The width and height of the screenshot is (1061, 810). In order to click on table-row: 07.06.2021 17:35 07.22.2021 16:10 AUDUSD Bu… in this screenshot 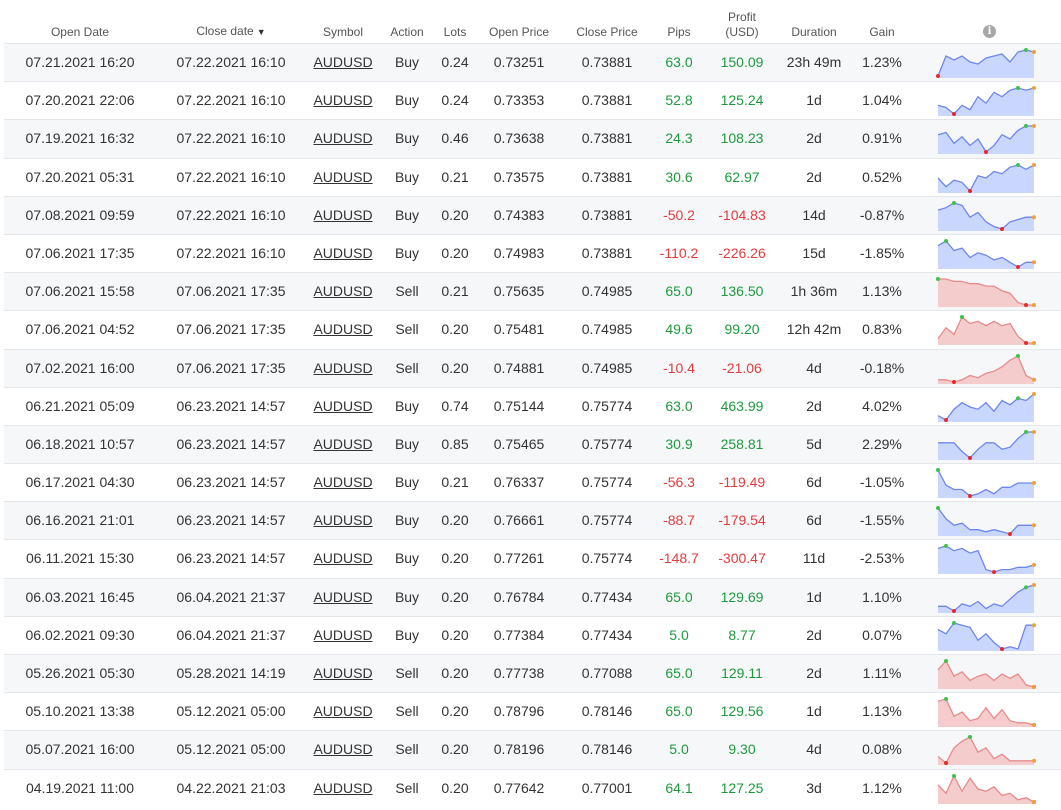, I will do `click(532, 252)`.